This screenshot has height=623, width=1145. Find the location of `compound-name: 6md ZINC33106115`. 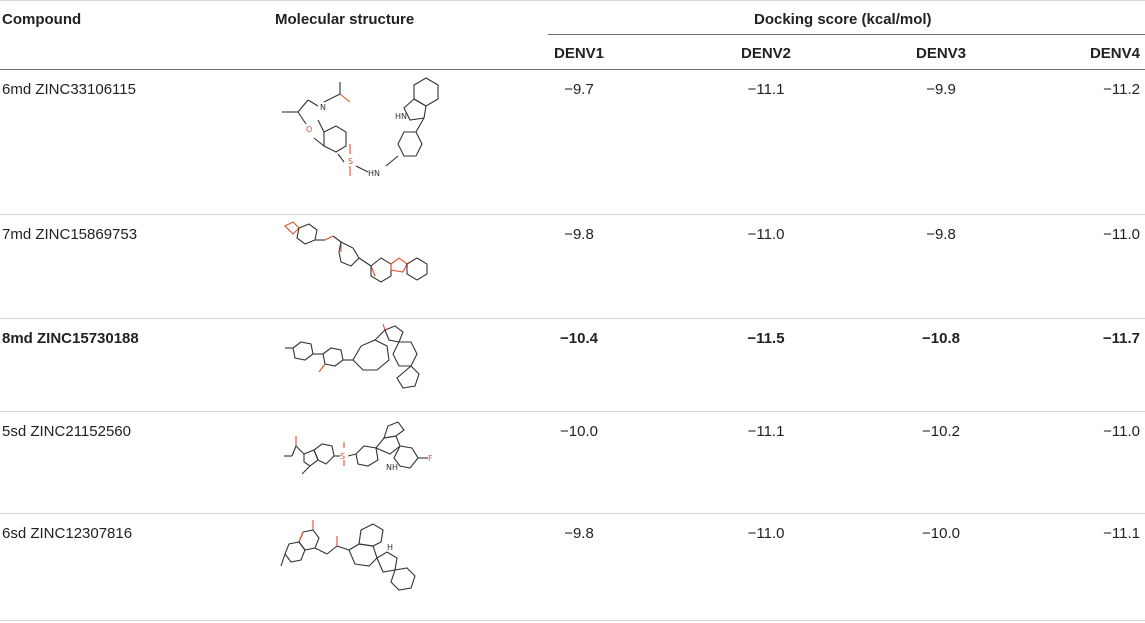

compound-name: 6md ZINC33106115 is located at coordinates (69, 89).